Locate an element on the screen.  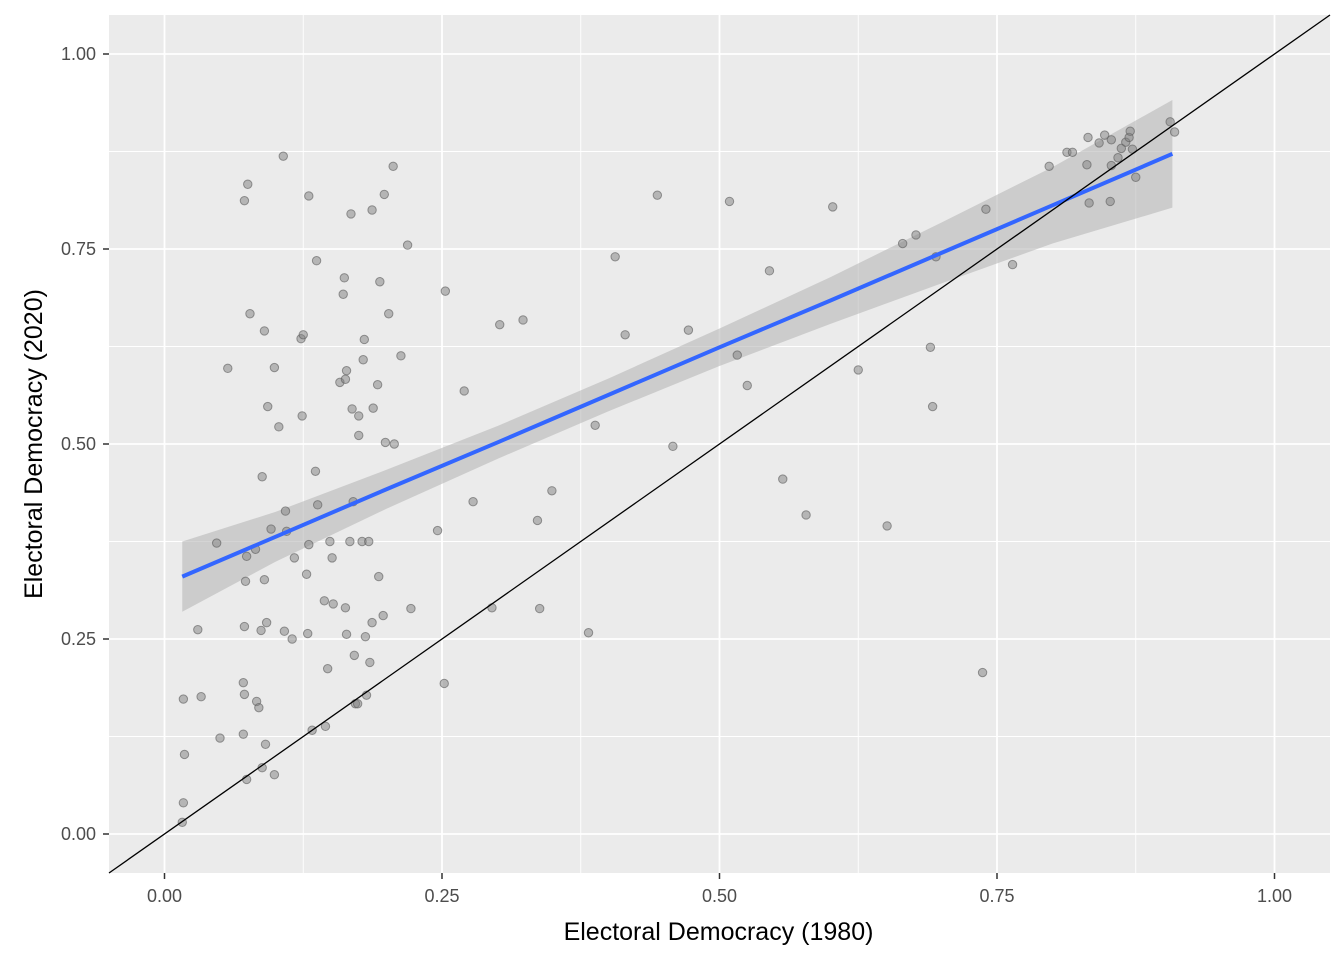
x-tick-label: 0.25 is located at coordinates (441, 896).